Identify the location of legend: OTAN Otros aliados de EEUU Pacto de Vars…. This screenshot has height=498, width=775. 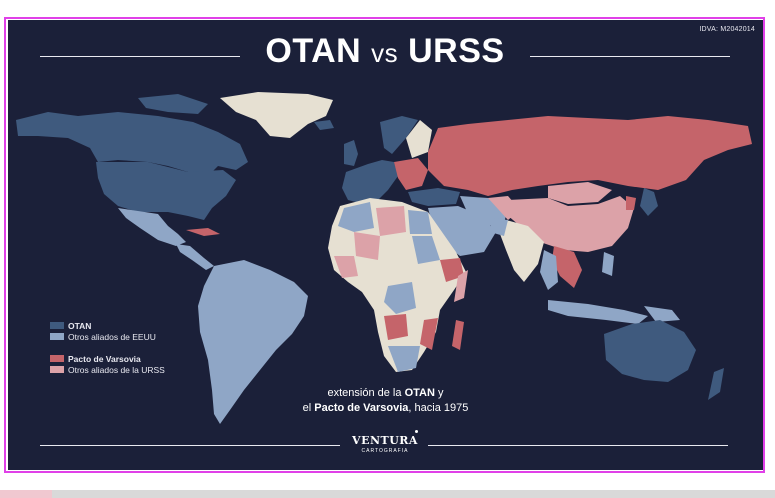
(107, 347).